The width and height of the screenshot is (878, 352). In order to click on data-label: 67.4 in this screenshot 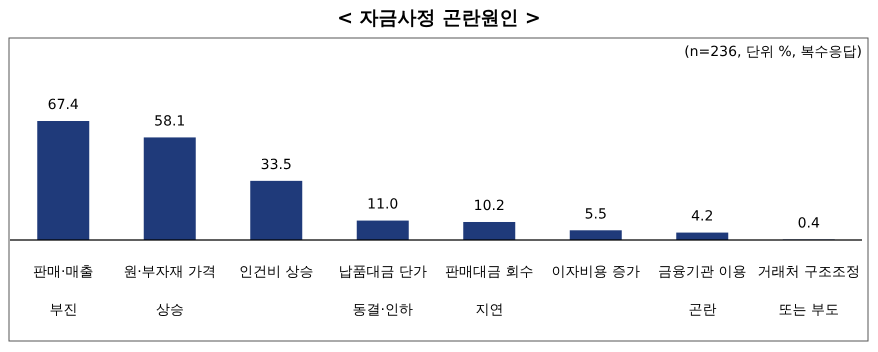, I will do `click(63, 105)`.